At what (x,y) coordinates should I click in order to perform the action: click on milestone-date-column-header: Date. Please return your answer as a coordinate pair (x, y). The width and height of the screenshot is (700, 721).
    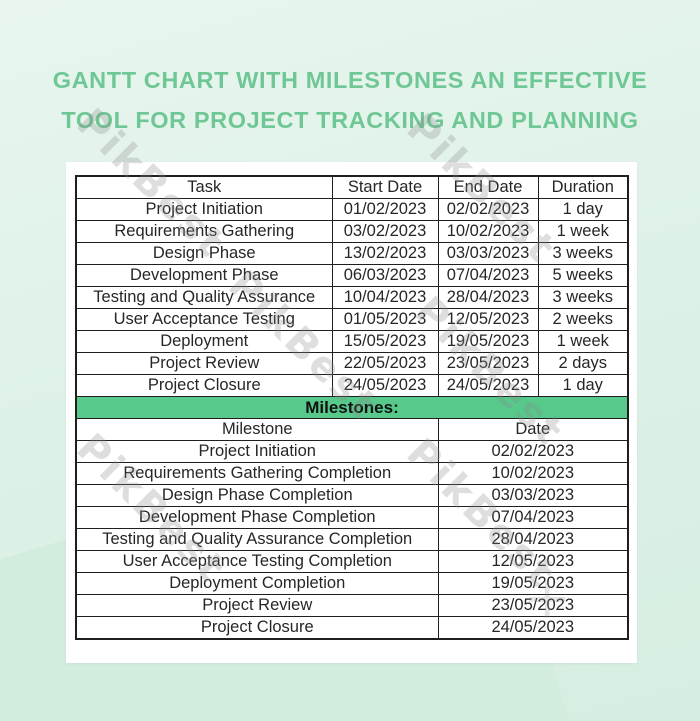
    Looking at the image, I should click on (533, 429).